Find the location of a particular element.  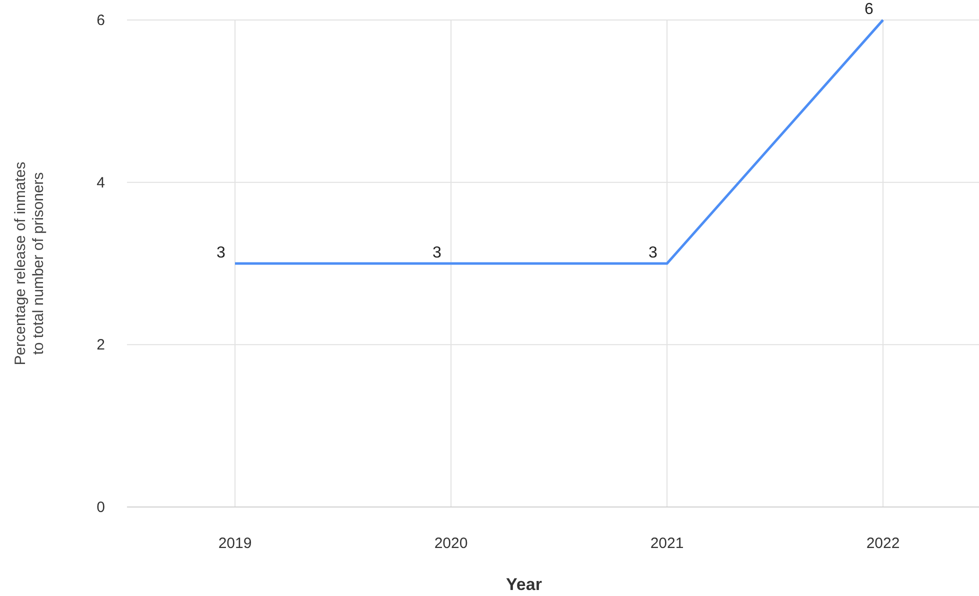

x-tick-label: 2022 is located at coordinates (883, 543).